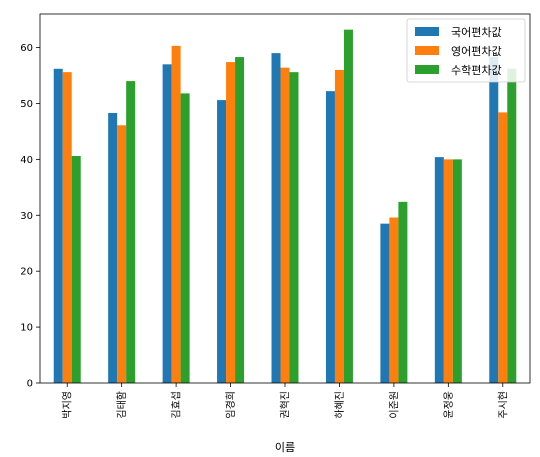  I want to click on x-tick-label-9: 주시현, so click(503, 405).